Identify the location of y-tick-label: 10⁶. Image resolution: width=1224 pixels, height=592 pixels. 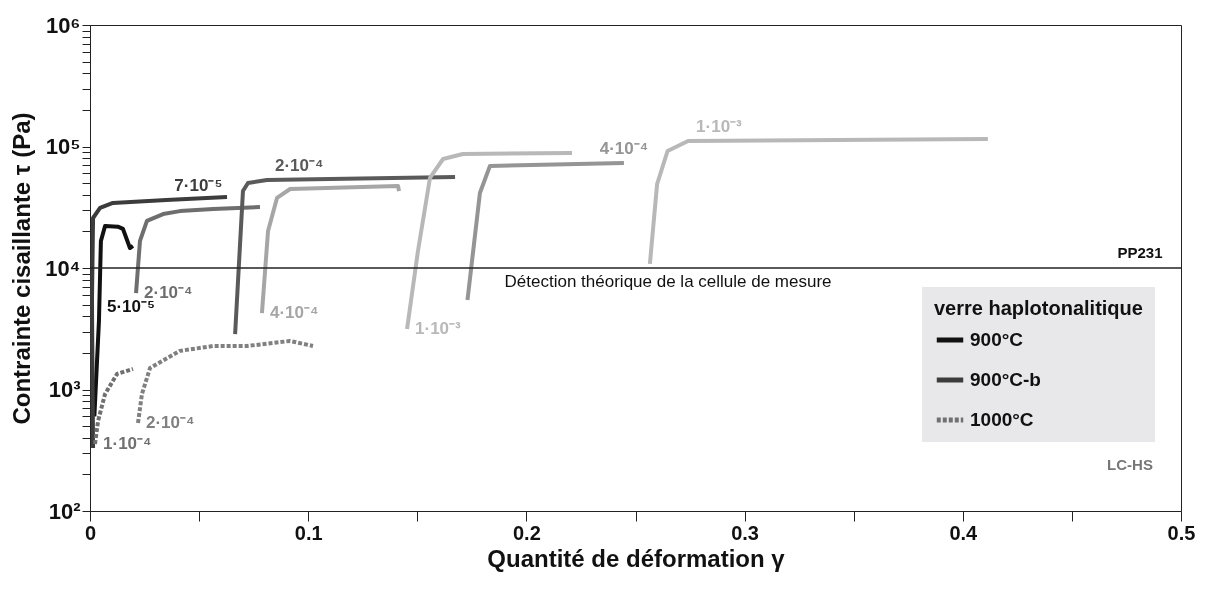
(63, 25).